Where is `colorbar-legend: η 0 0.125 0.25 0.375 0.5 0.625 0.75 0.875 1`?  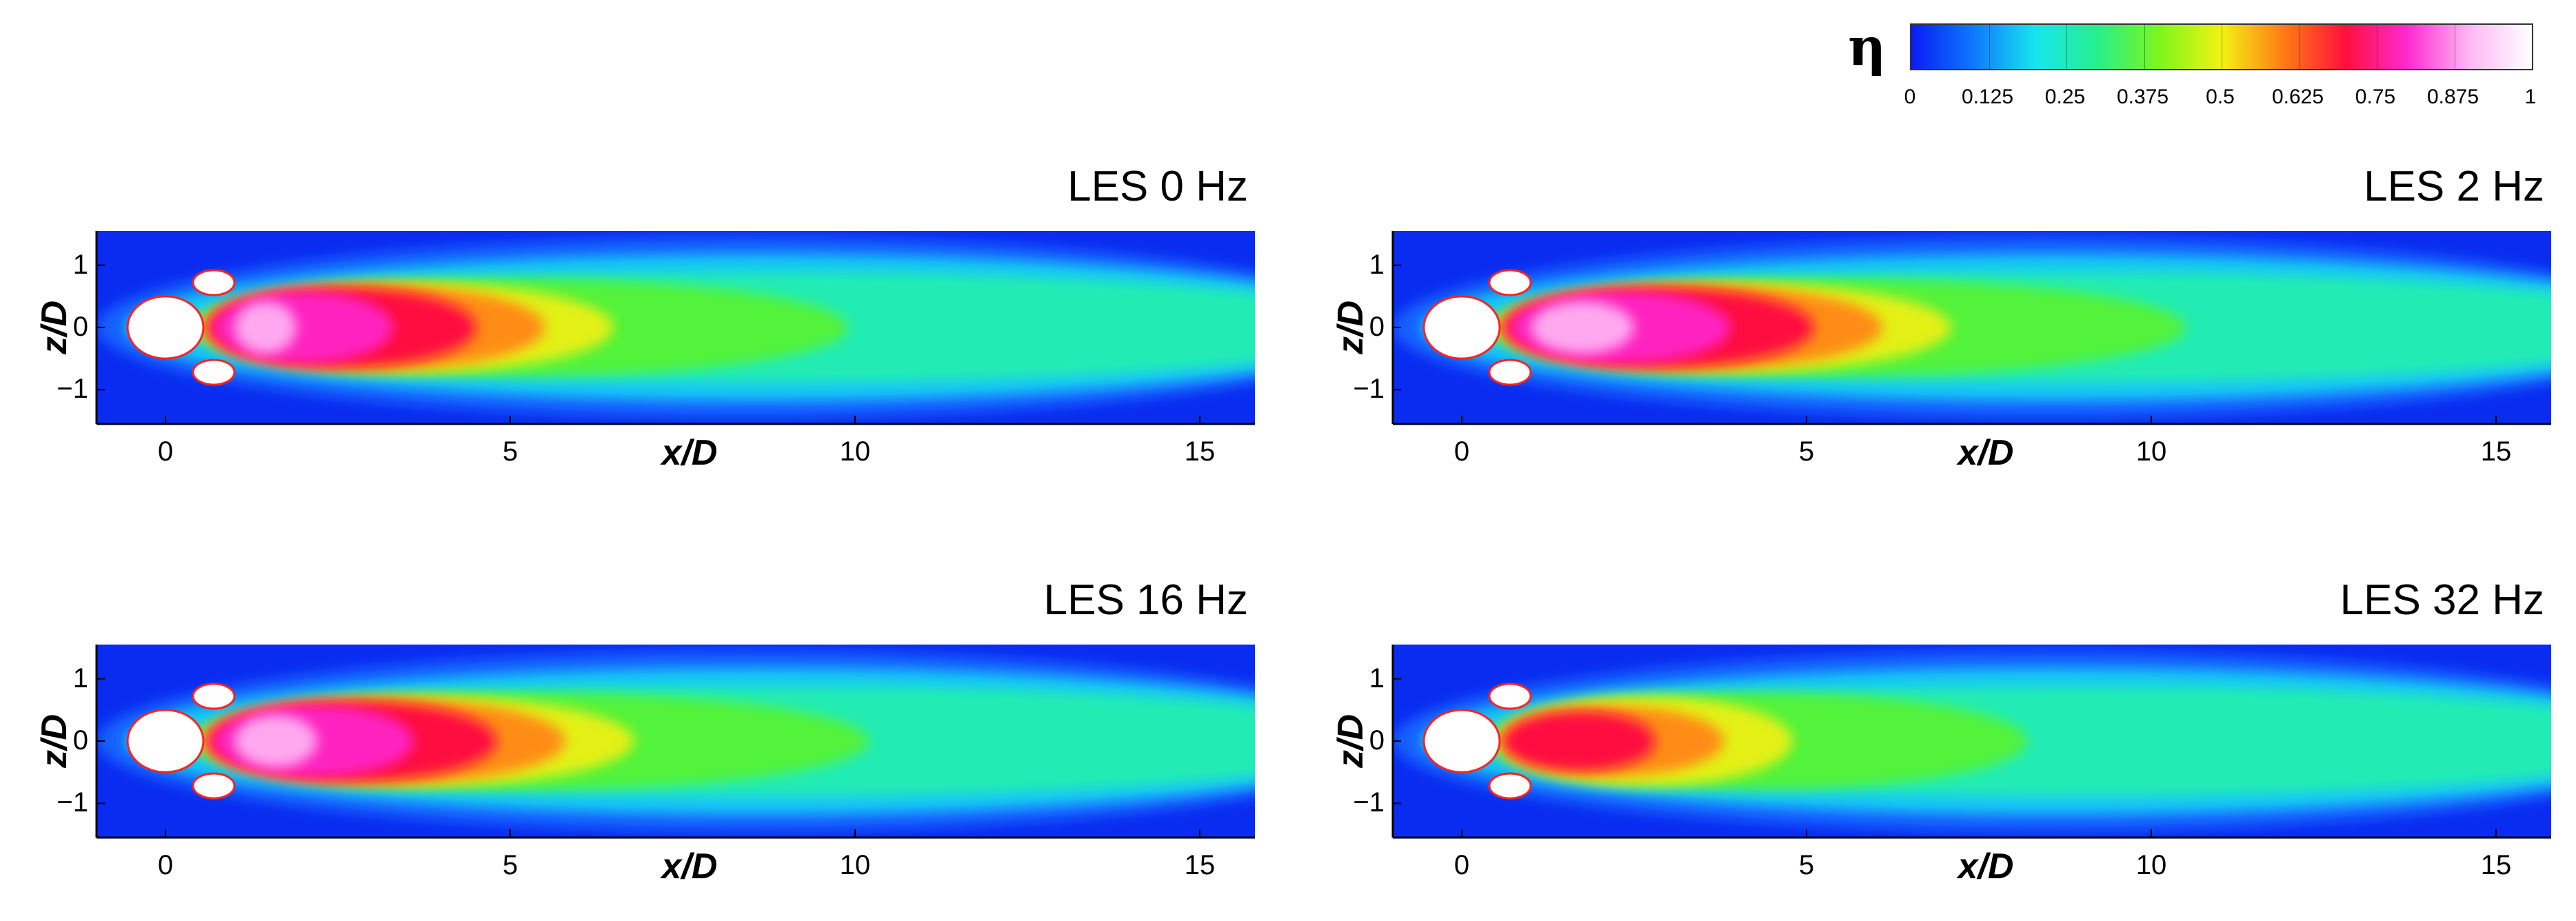
colorbar-legend: η 0 0.125 0.25 0.375 0.5 0.625 0.75 0.875 1 is located at coordinates (2192, 67).